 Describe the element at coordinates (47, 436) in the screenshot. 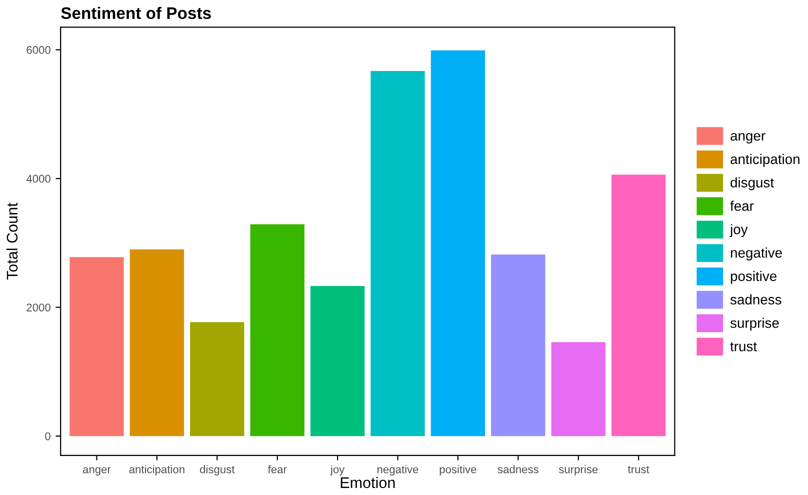

I see `y-tick-label: 0` at that location.